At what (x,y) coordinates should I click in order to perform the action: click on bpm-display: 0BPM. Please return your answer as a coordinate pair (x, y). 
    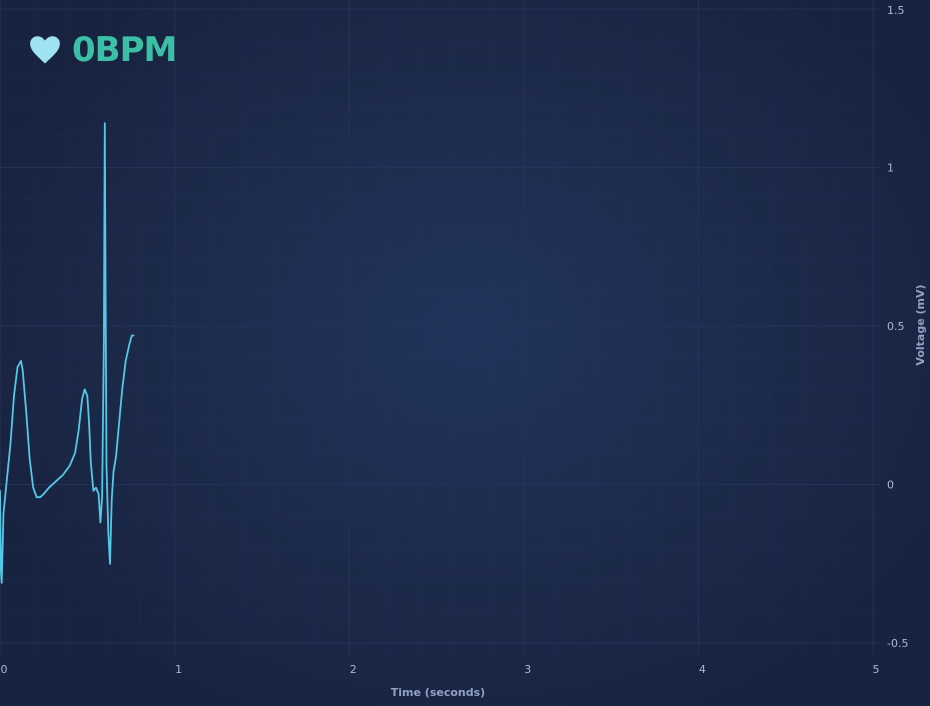
    Looking at the image, I should click on (102, 50).